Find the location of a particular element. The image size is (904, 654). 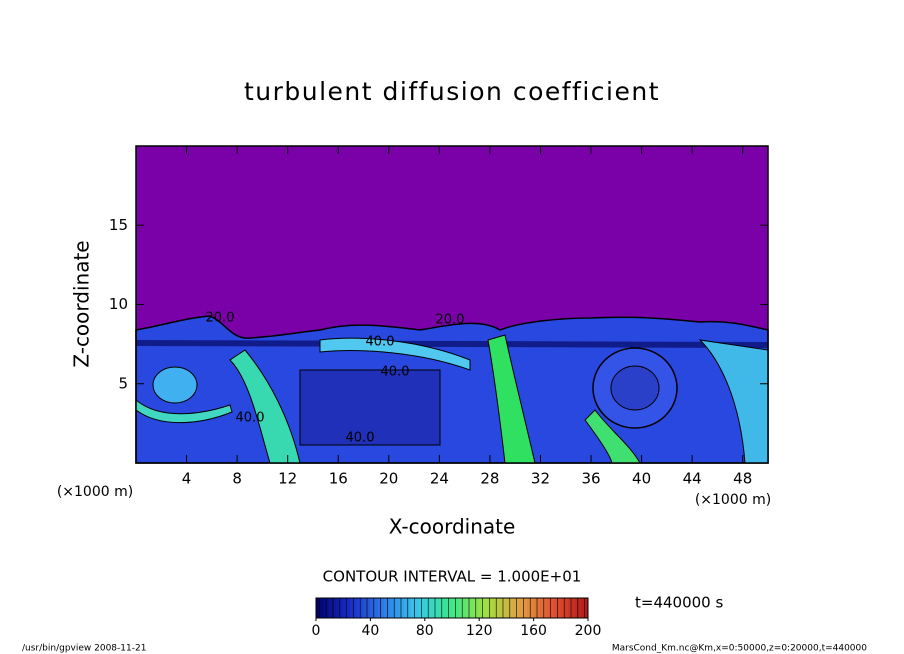

field-eddy-core is located at coordinates (635, 388).